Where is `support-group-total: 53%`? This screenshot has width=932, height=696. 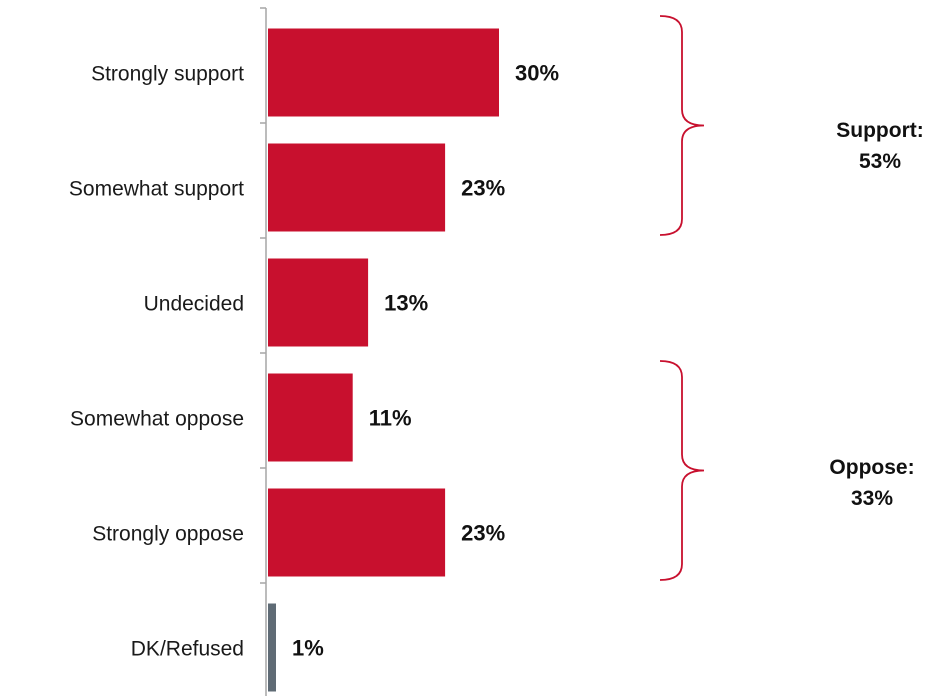
support-group-total: 53% is located at coordinates (880, 161).